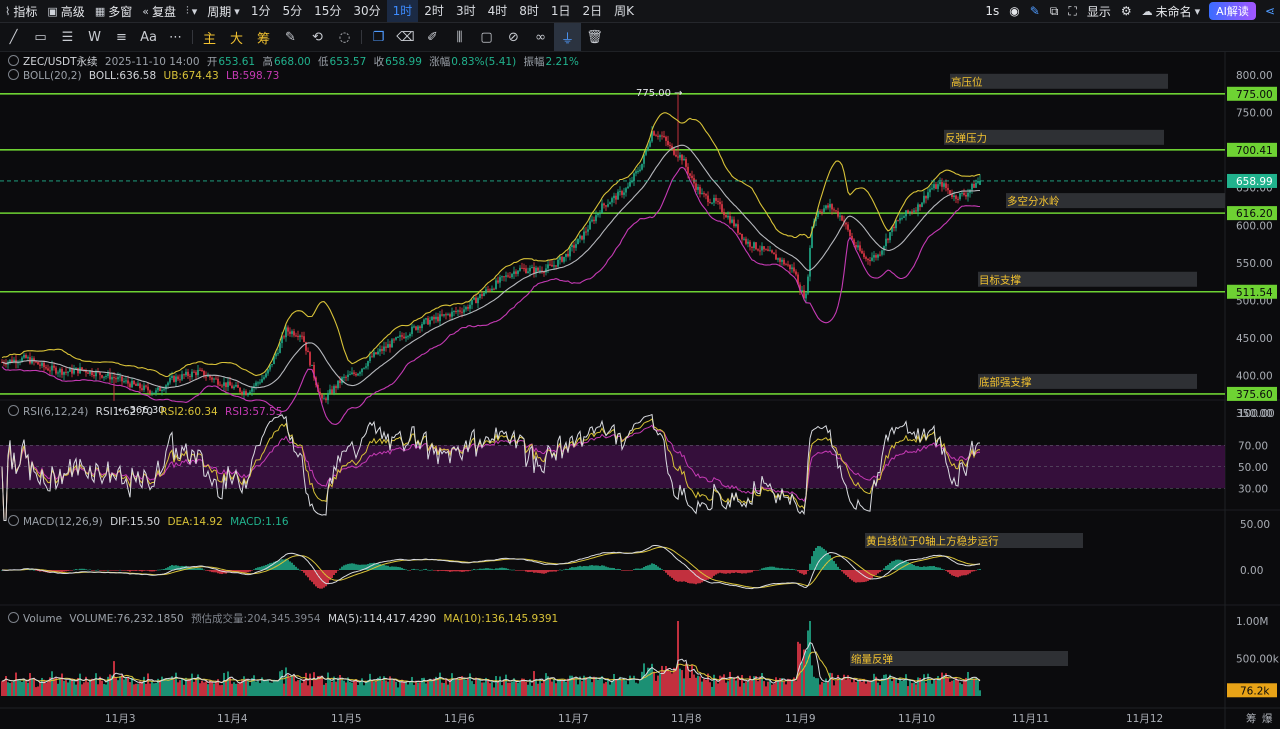 This screenshot has height=729, width=1280. Describe the element at coordinates (1171, 11) in the screenshot. I see `layout-button: ☁ 未命名 ▾` at that location.